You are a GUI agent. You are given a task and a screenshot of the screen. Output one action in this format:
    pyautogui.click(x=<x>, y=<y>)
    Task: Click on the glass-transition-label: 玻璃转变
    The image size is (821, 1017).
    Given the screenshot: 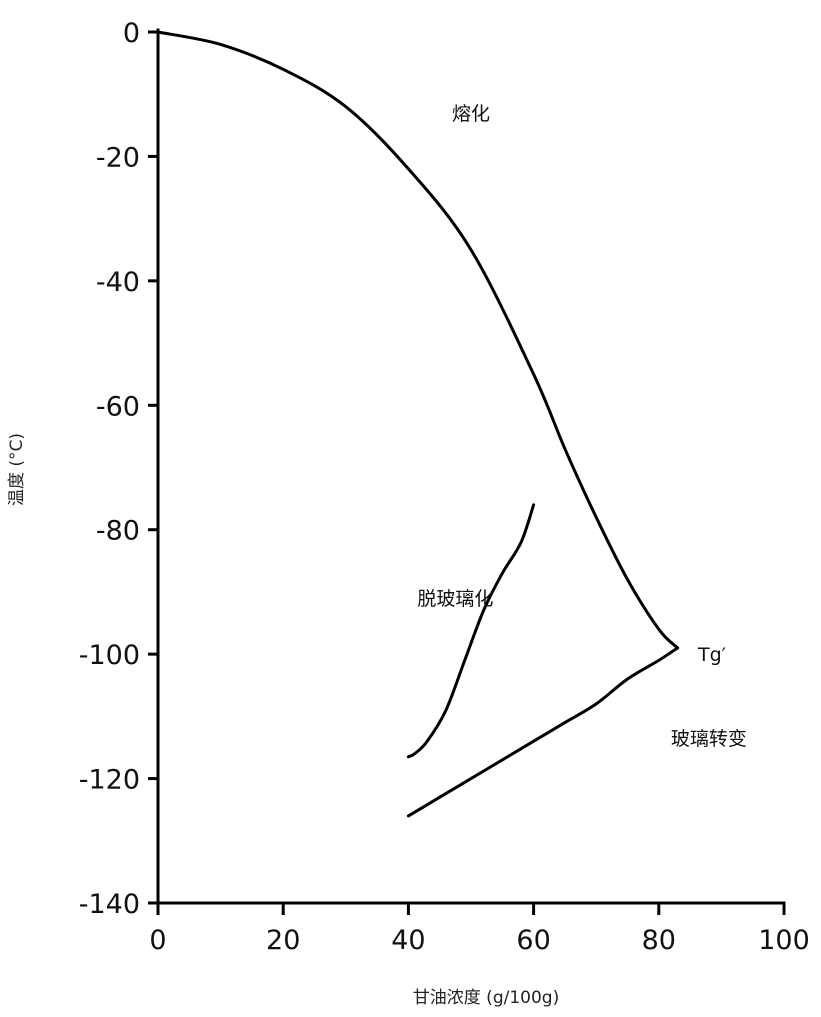 What is the action you would take?
    pyautogui.click(x=709, y=739)
    